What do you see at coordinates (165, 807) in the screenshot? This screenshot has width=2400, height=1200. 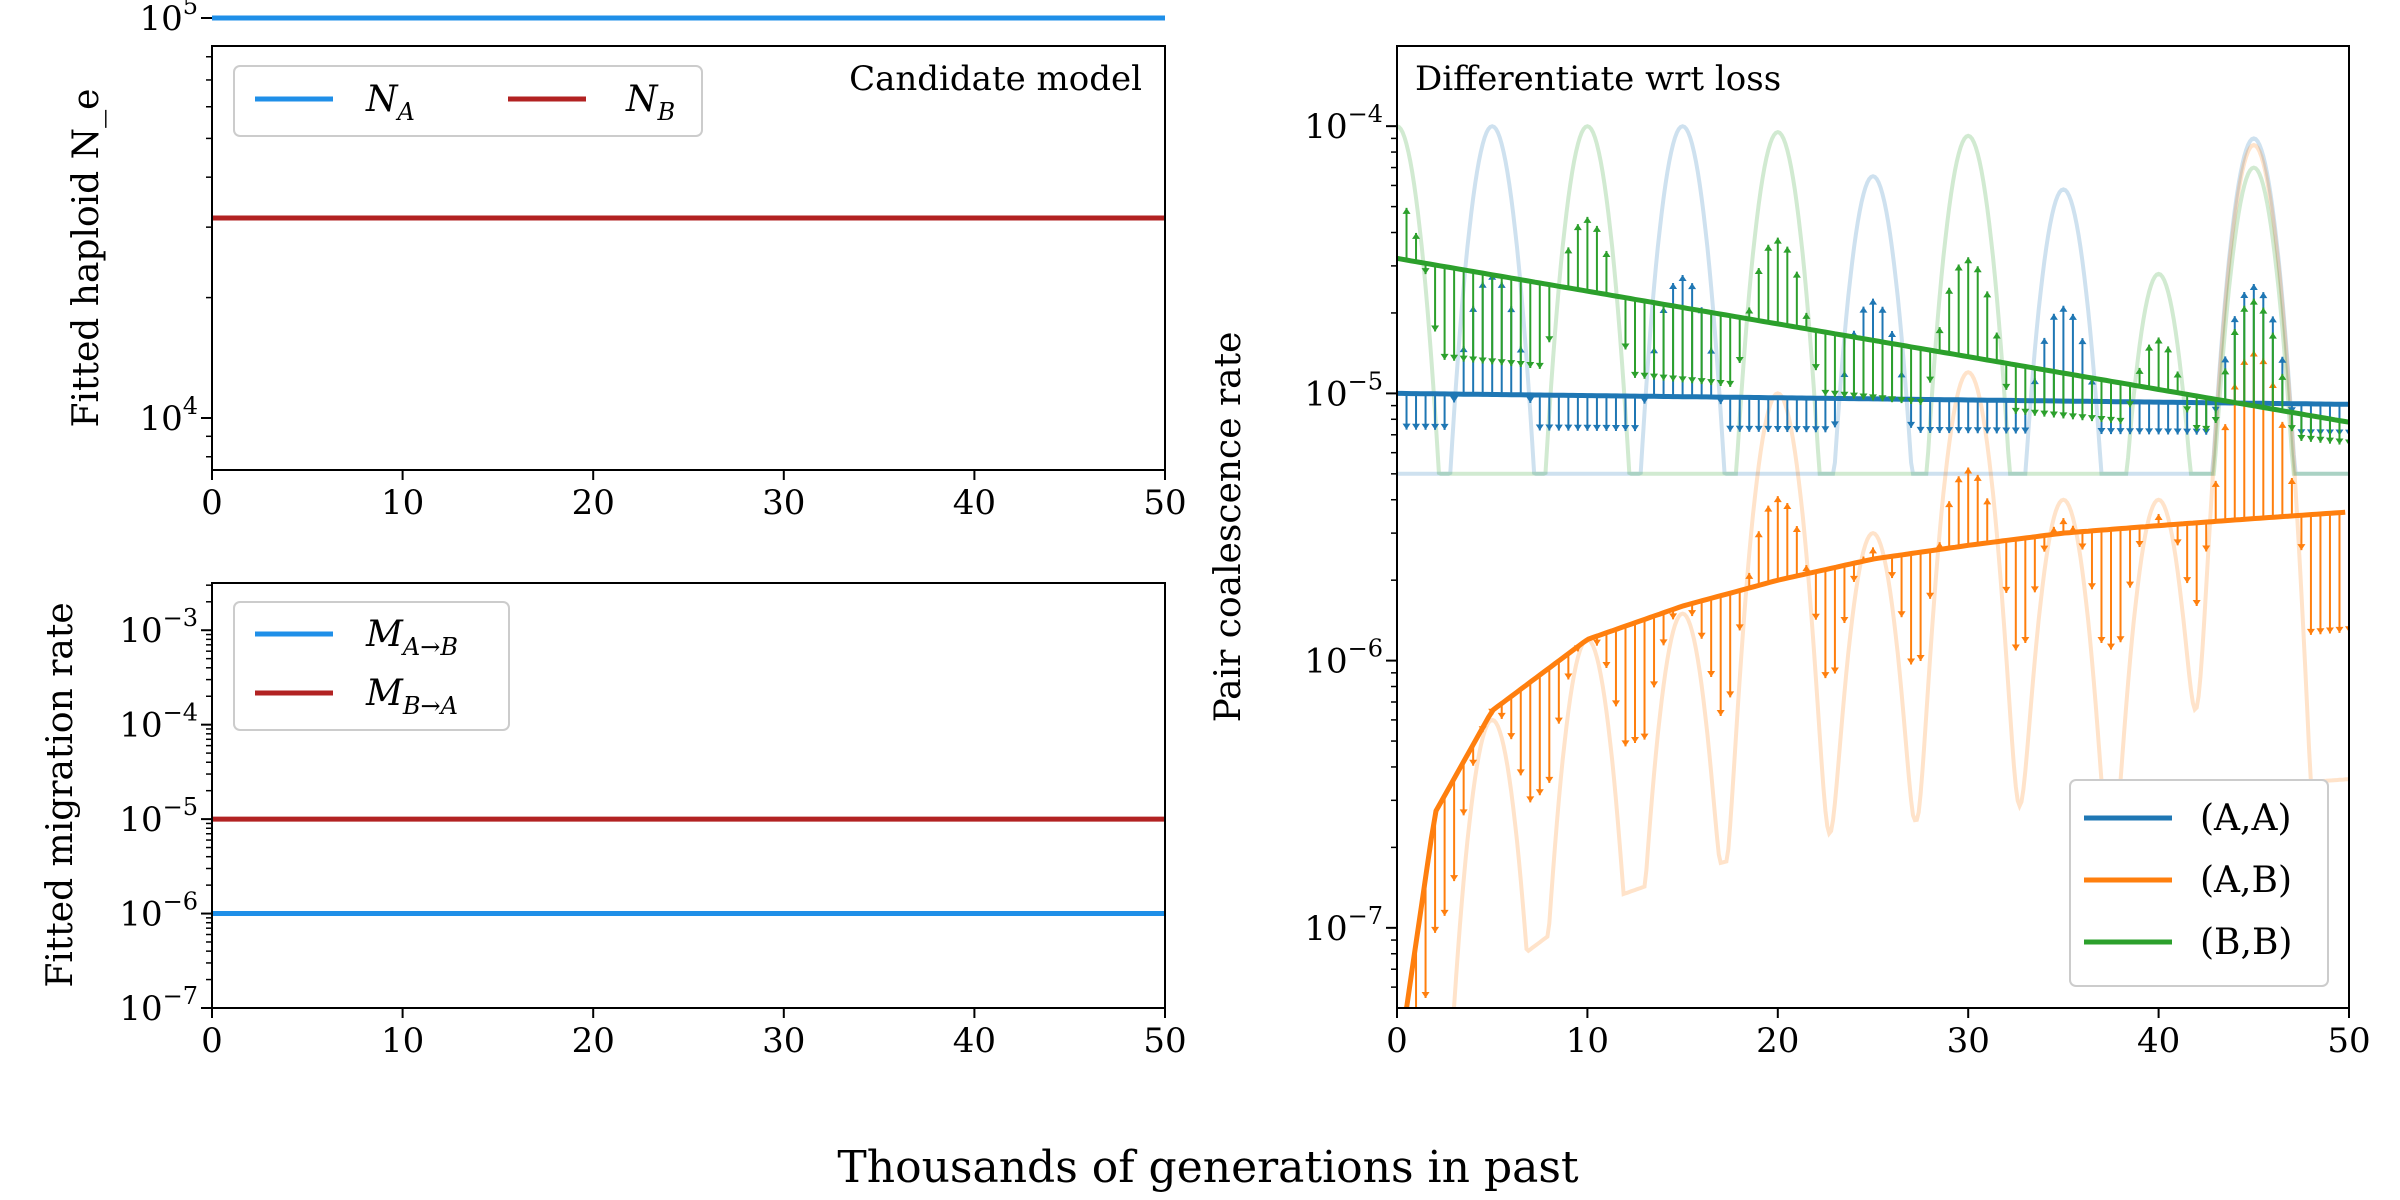 I see `mig-y-ticks: 10−7 10−6 10−5 10−4 10−3` at bounding box center [165, 807].